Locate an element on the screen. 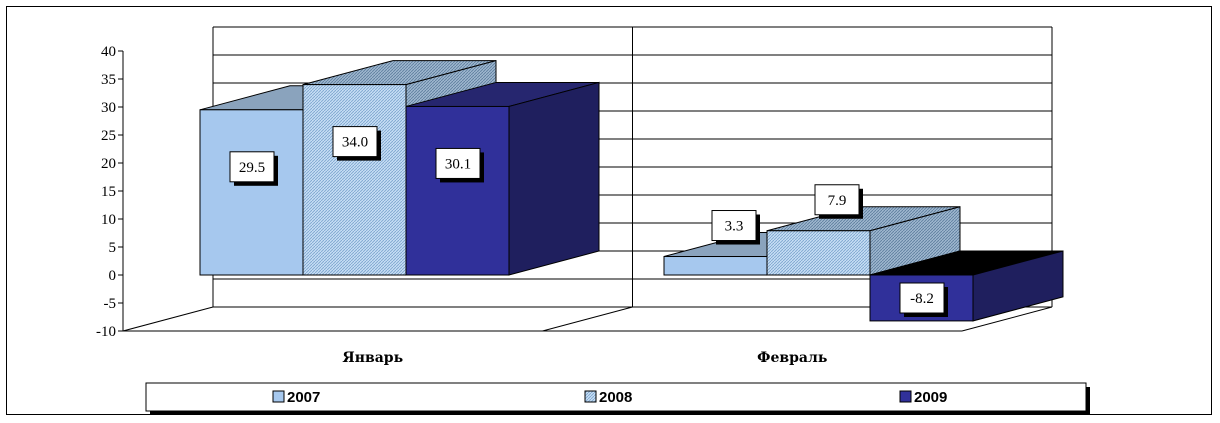 The height and width of the screenshot is (423, 1220). legend-swatch-2009 is located at coordinates (905, 396).